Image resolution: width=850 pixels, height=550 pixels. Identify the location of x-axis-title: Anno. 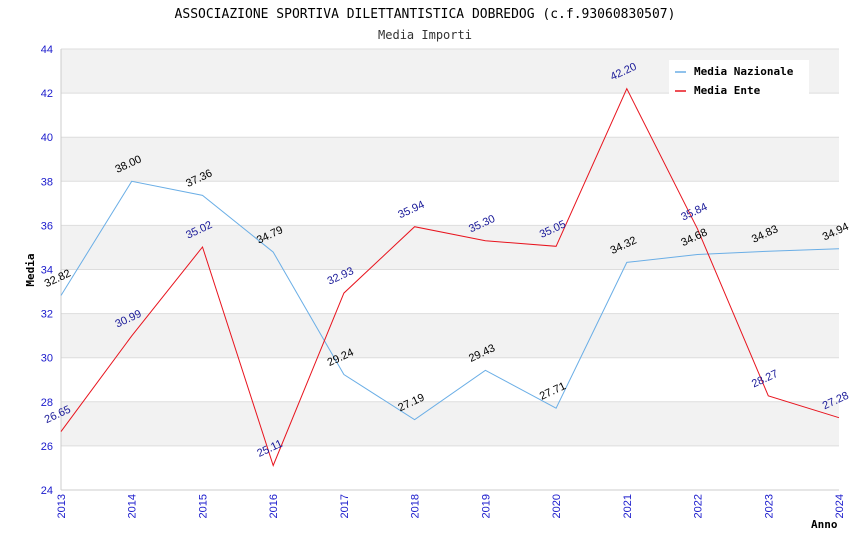
(824, 524).